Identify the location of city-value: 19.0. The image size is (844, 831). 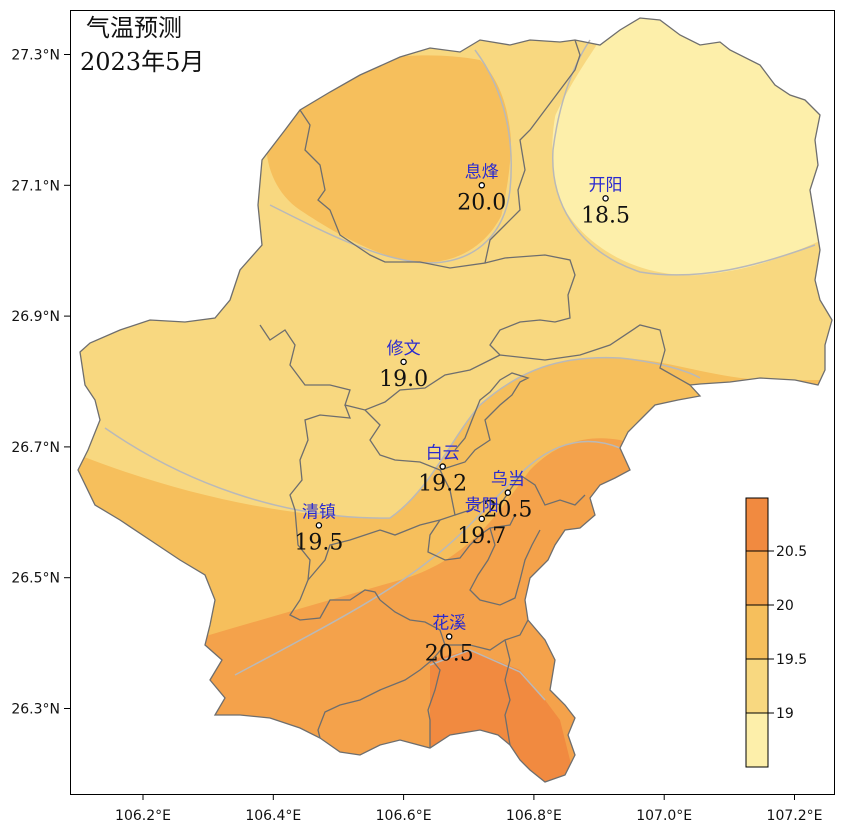
(403, 379).